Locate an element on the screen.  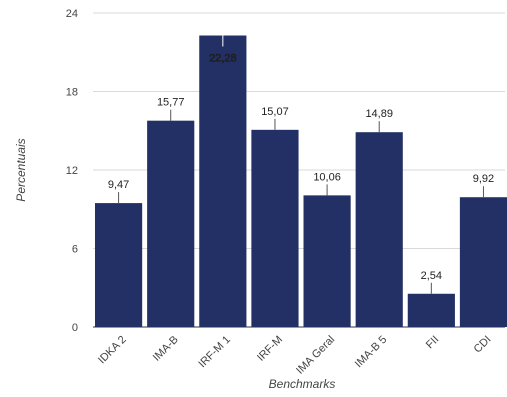
data-label: 9,92 is located at coordinates (483, 179).